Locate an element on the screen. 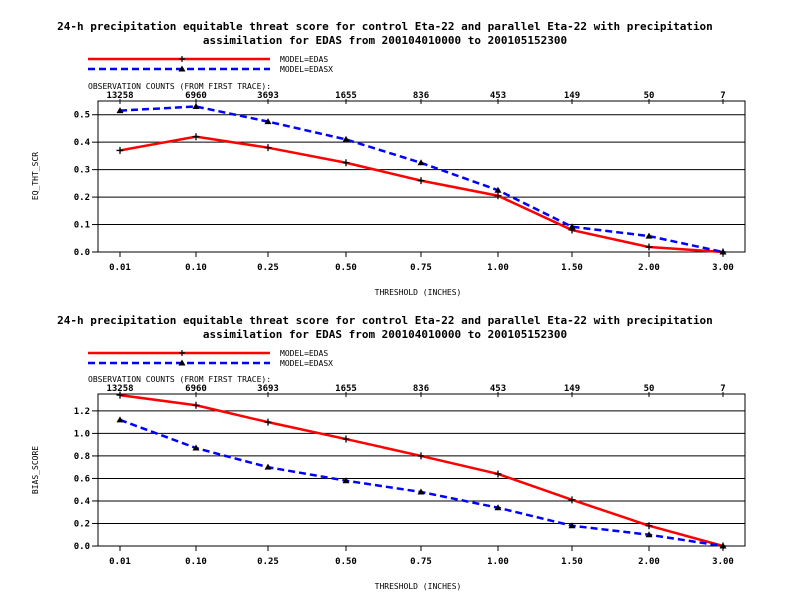 The width and height of the screenshot is (792, 612). chart-2-legend-label-edas: MODEL=EDAS is located at coordinates (304, 353).